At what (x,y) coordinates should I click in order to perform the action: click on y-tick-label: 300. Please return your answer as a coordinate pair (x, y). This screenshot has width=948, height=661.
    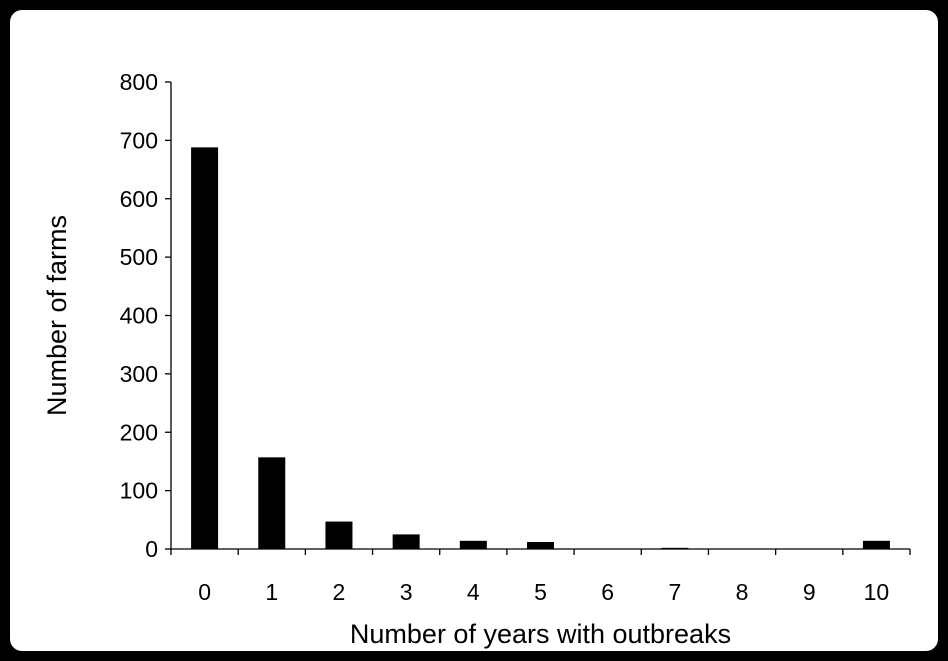
    Looking at the image, I should click on (139, 374).